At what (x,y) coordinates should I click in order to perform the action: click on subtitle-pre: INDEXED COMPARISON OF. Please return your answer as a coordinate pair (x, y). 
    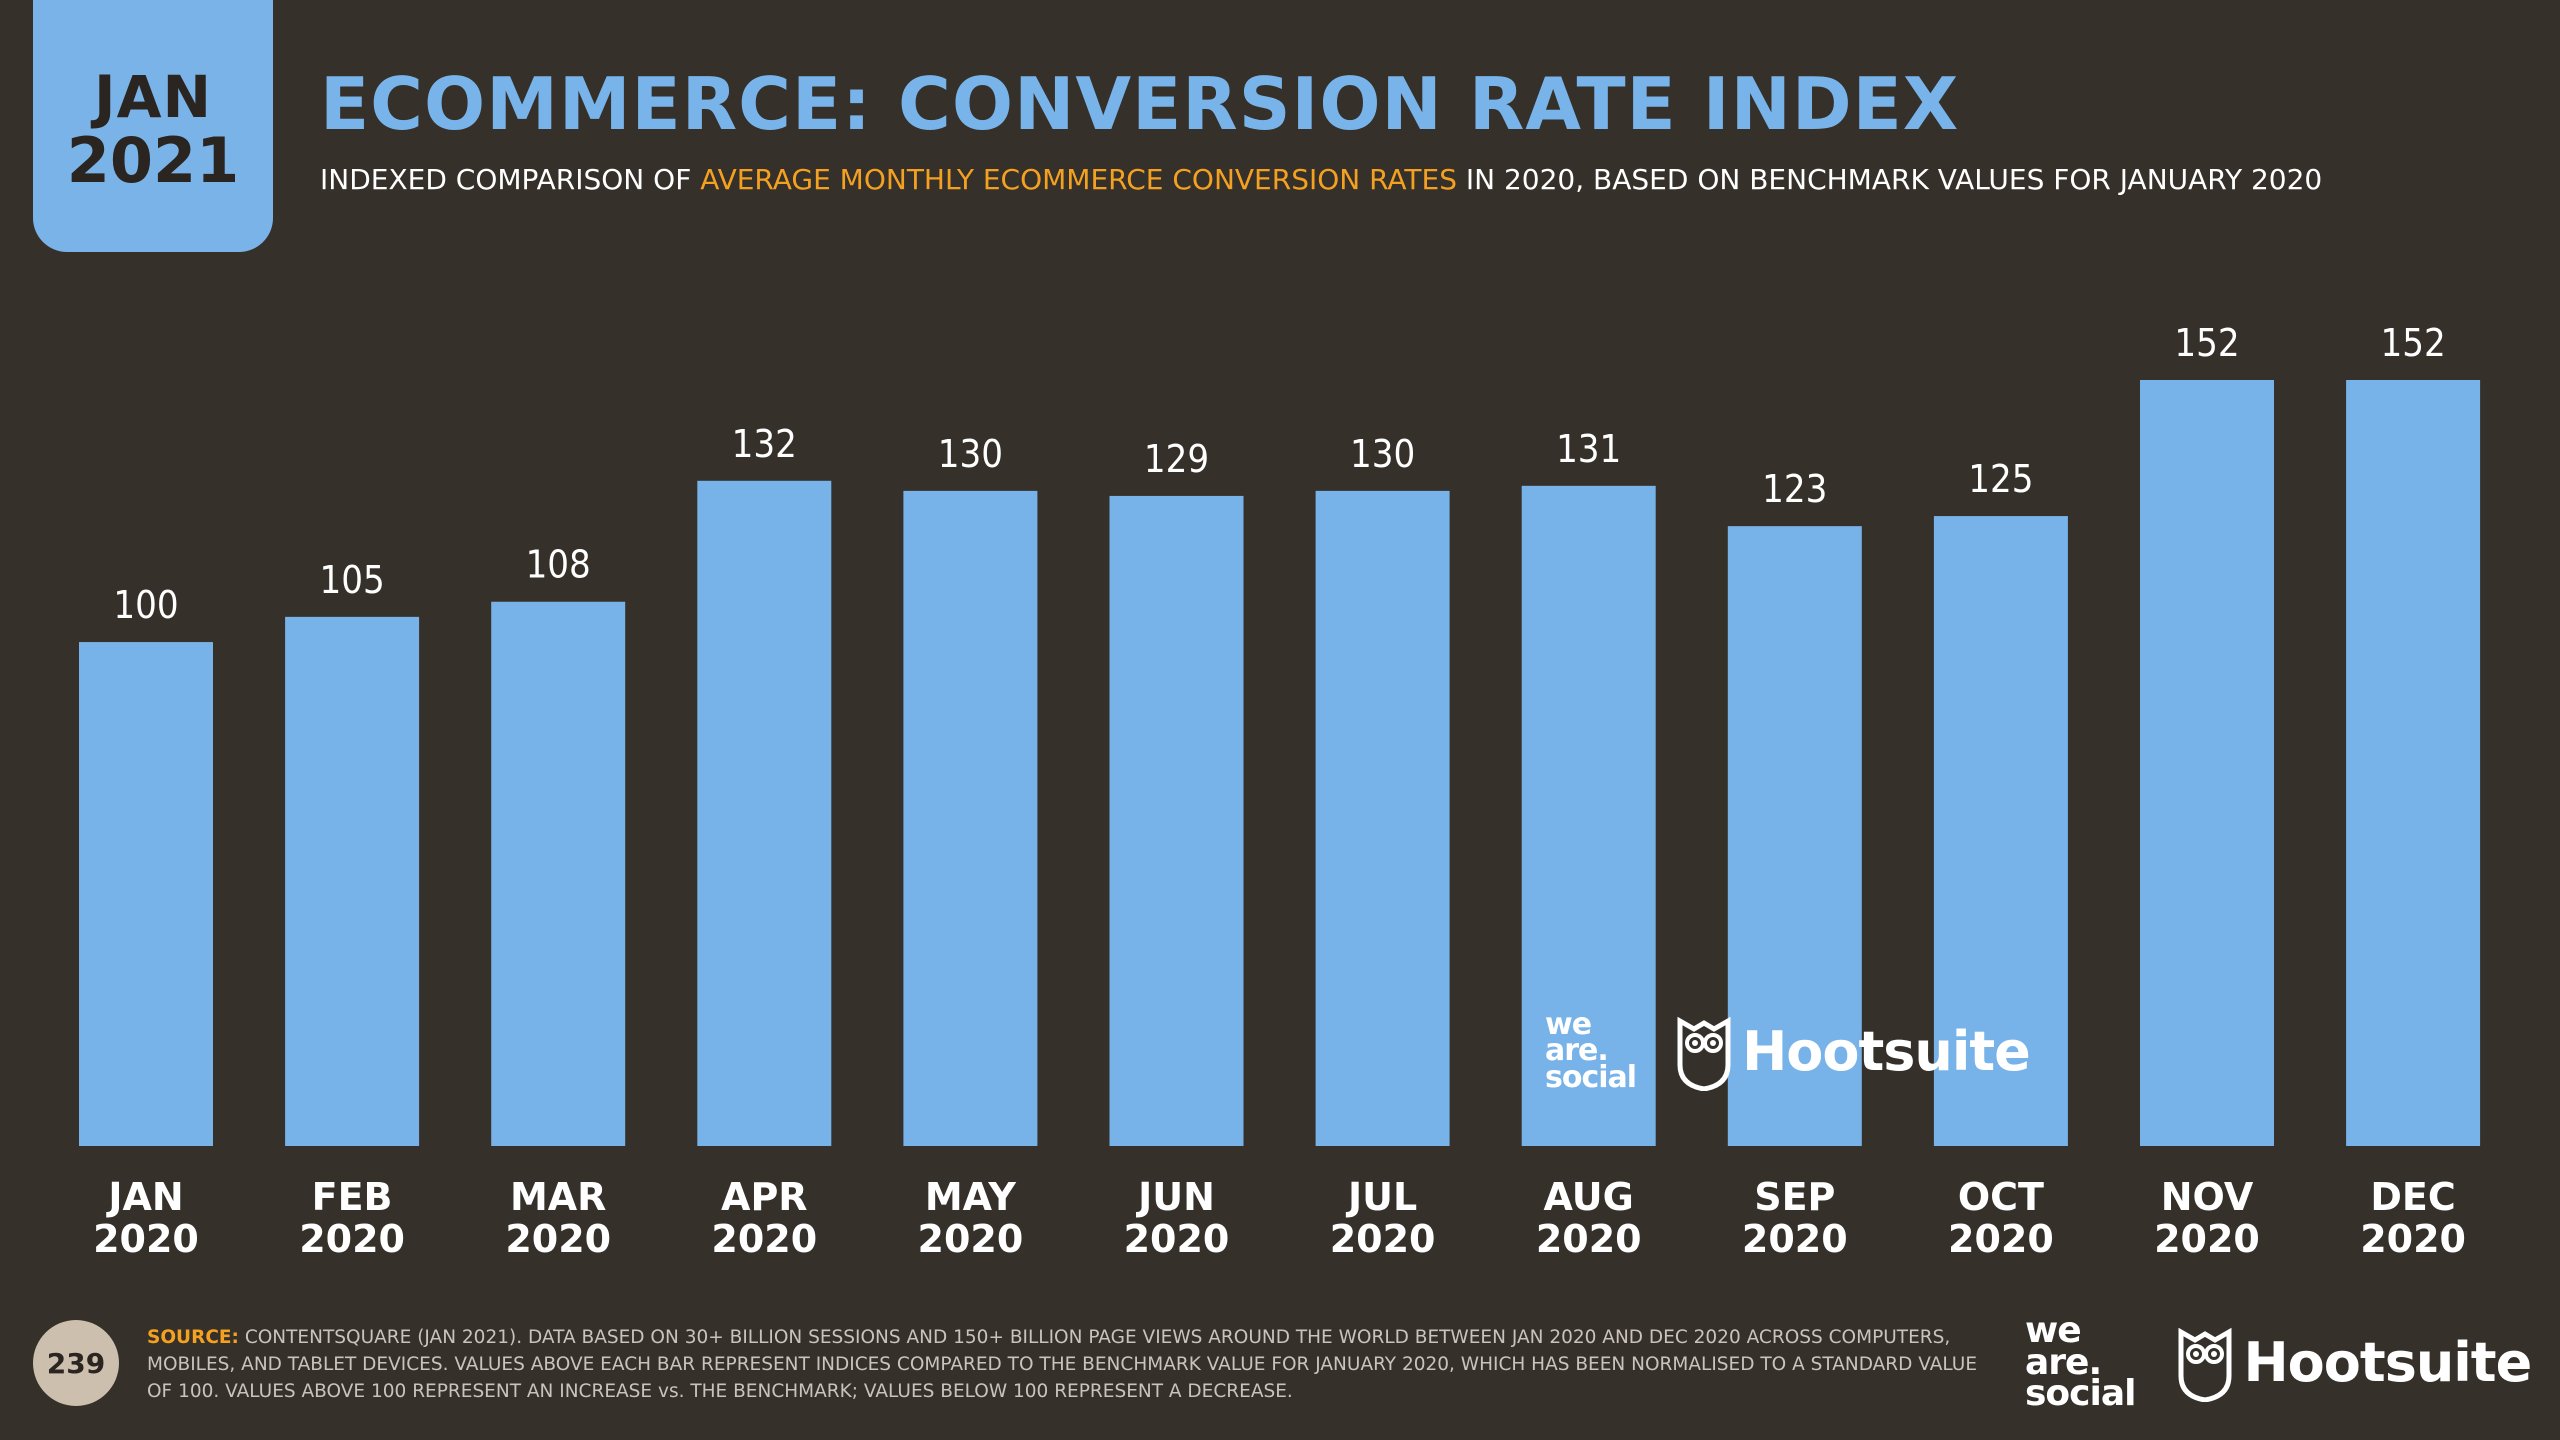
    Looking at the image, I should click on (510, 179).